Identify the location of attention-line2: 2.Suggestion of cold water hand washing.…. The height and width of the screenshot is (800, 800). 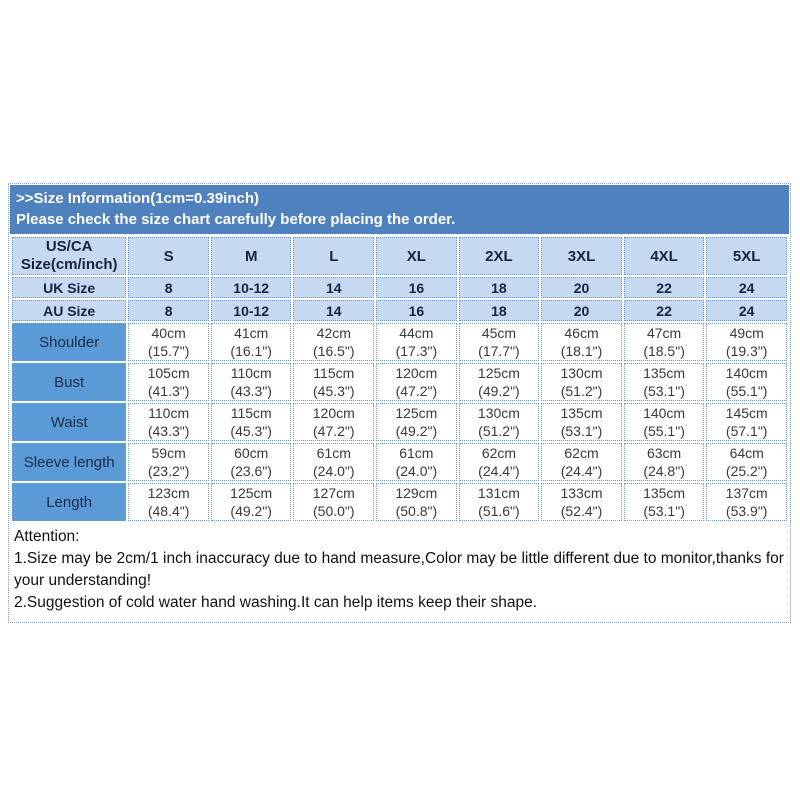
(276, 602).